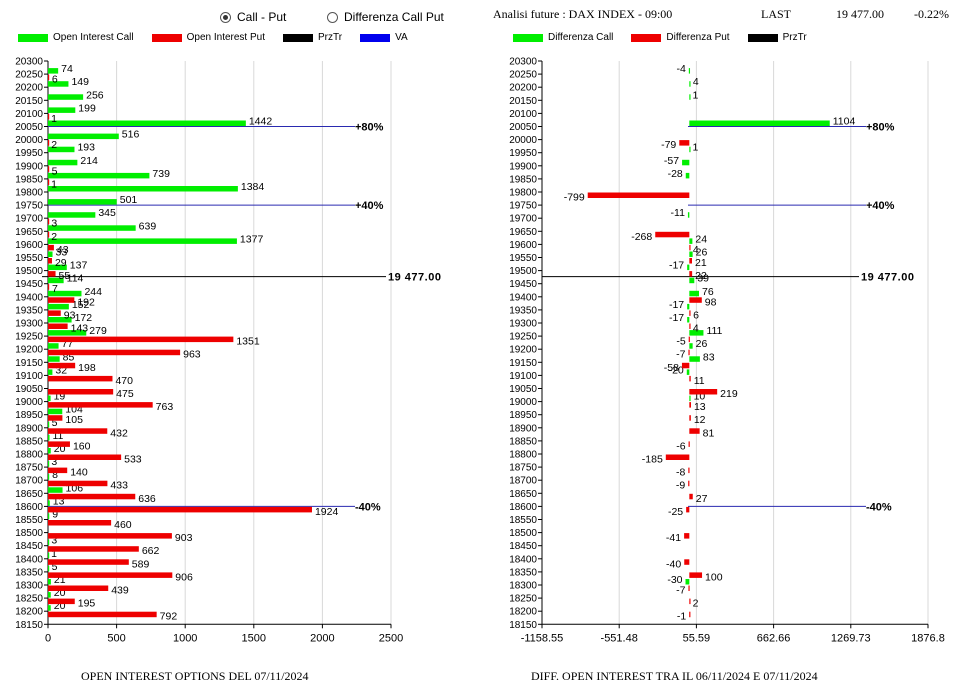 The image size is (967, 685). Describe the element at coordinates (81, 305) in the screenshot. I see `bar-value-label: 152` at that location.